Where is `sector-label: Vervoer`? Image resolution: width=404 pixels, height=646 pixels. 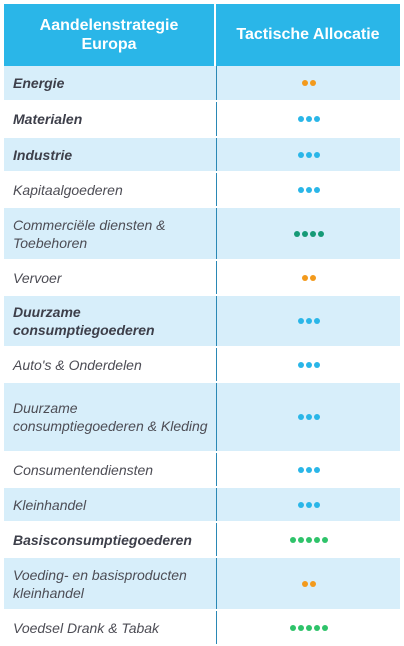 sector-label: Vervoer is located at coordinates (37, 277).